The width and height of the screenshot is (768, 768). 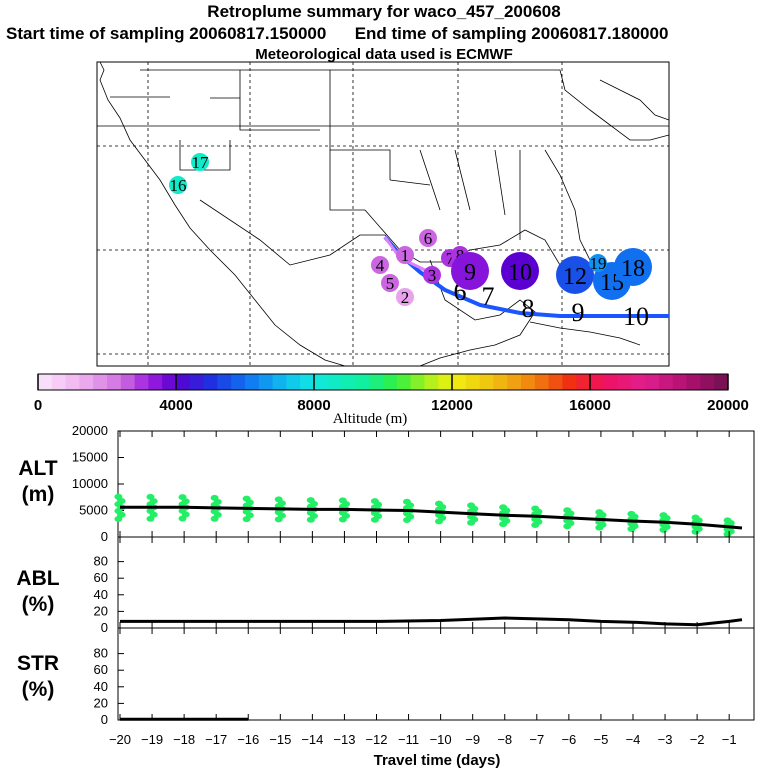 What do you see at coordinates (472, 739) in the screenshot?
I see `x-tick-label: −9` at bounding box center [472, 739].